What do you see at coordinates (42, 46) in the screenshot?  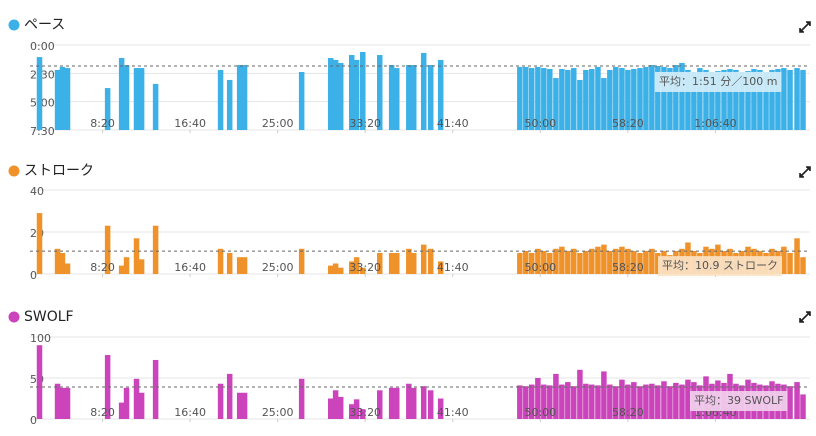 I see `y-tick-label: 0:00` at bounding box center [42, 46].